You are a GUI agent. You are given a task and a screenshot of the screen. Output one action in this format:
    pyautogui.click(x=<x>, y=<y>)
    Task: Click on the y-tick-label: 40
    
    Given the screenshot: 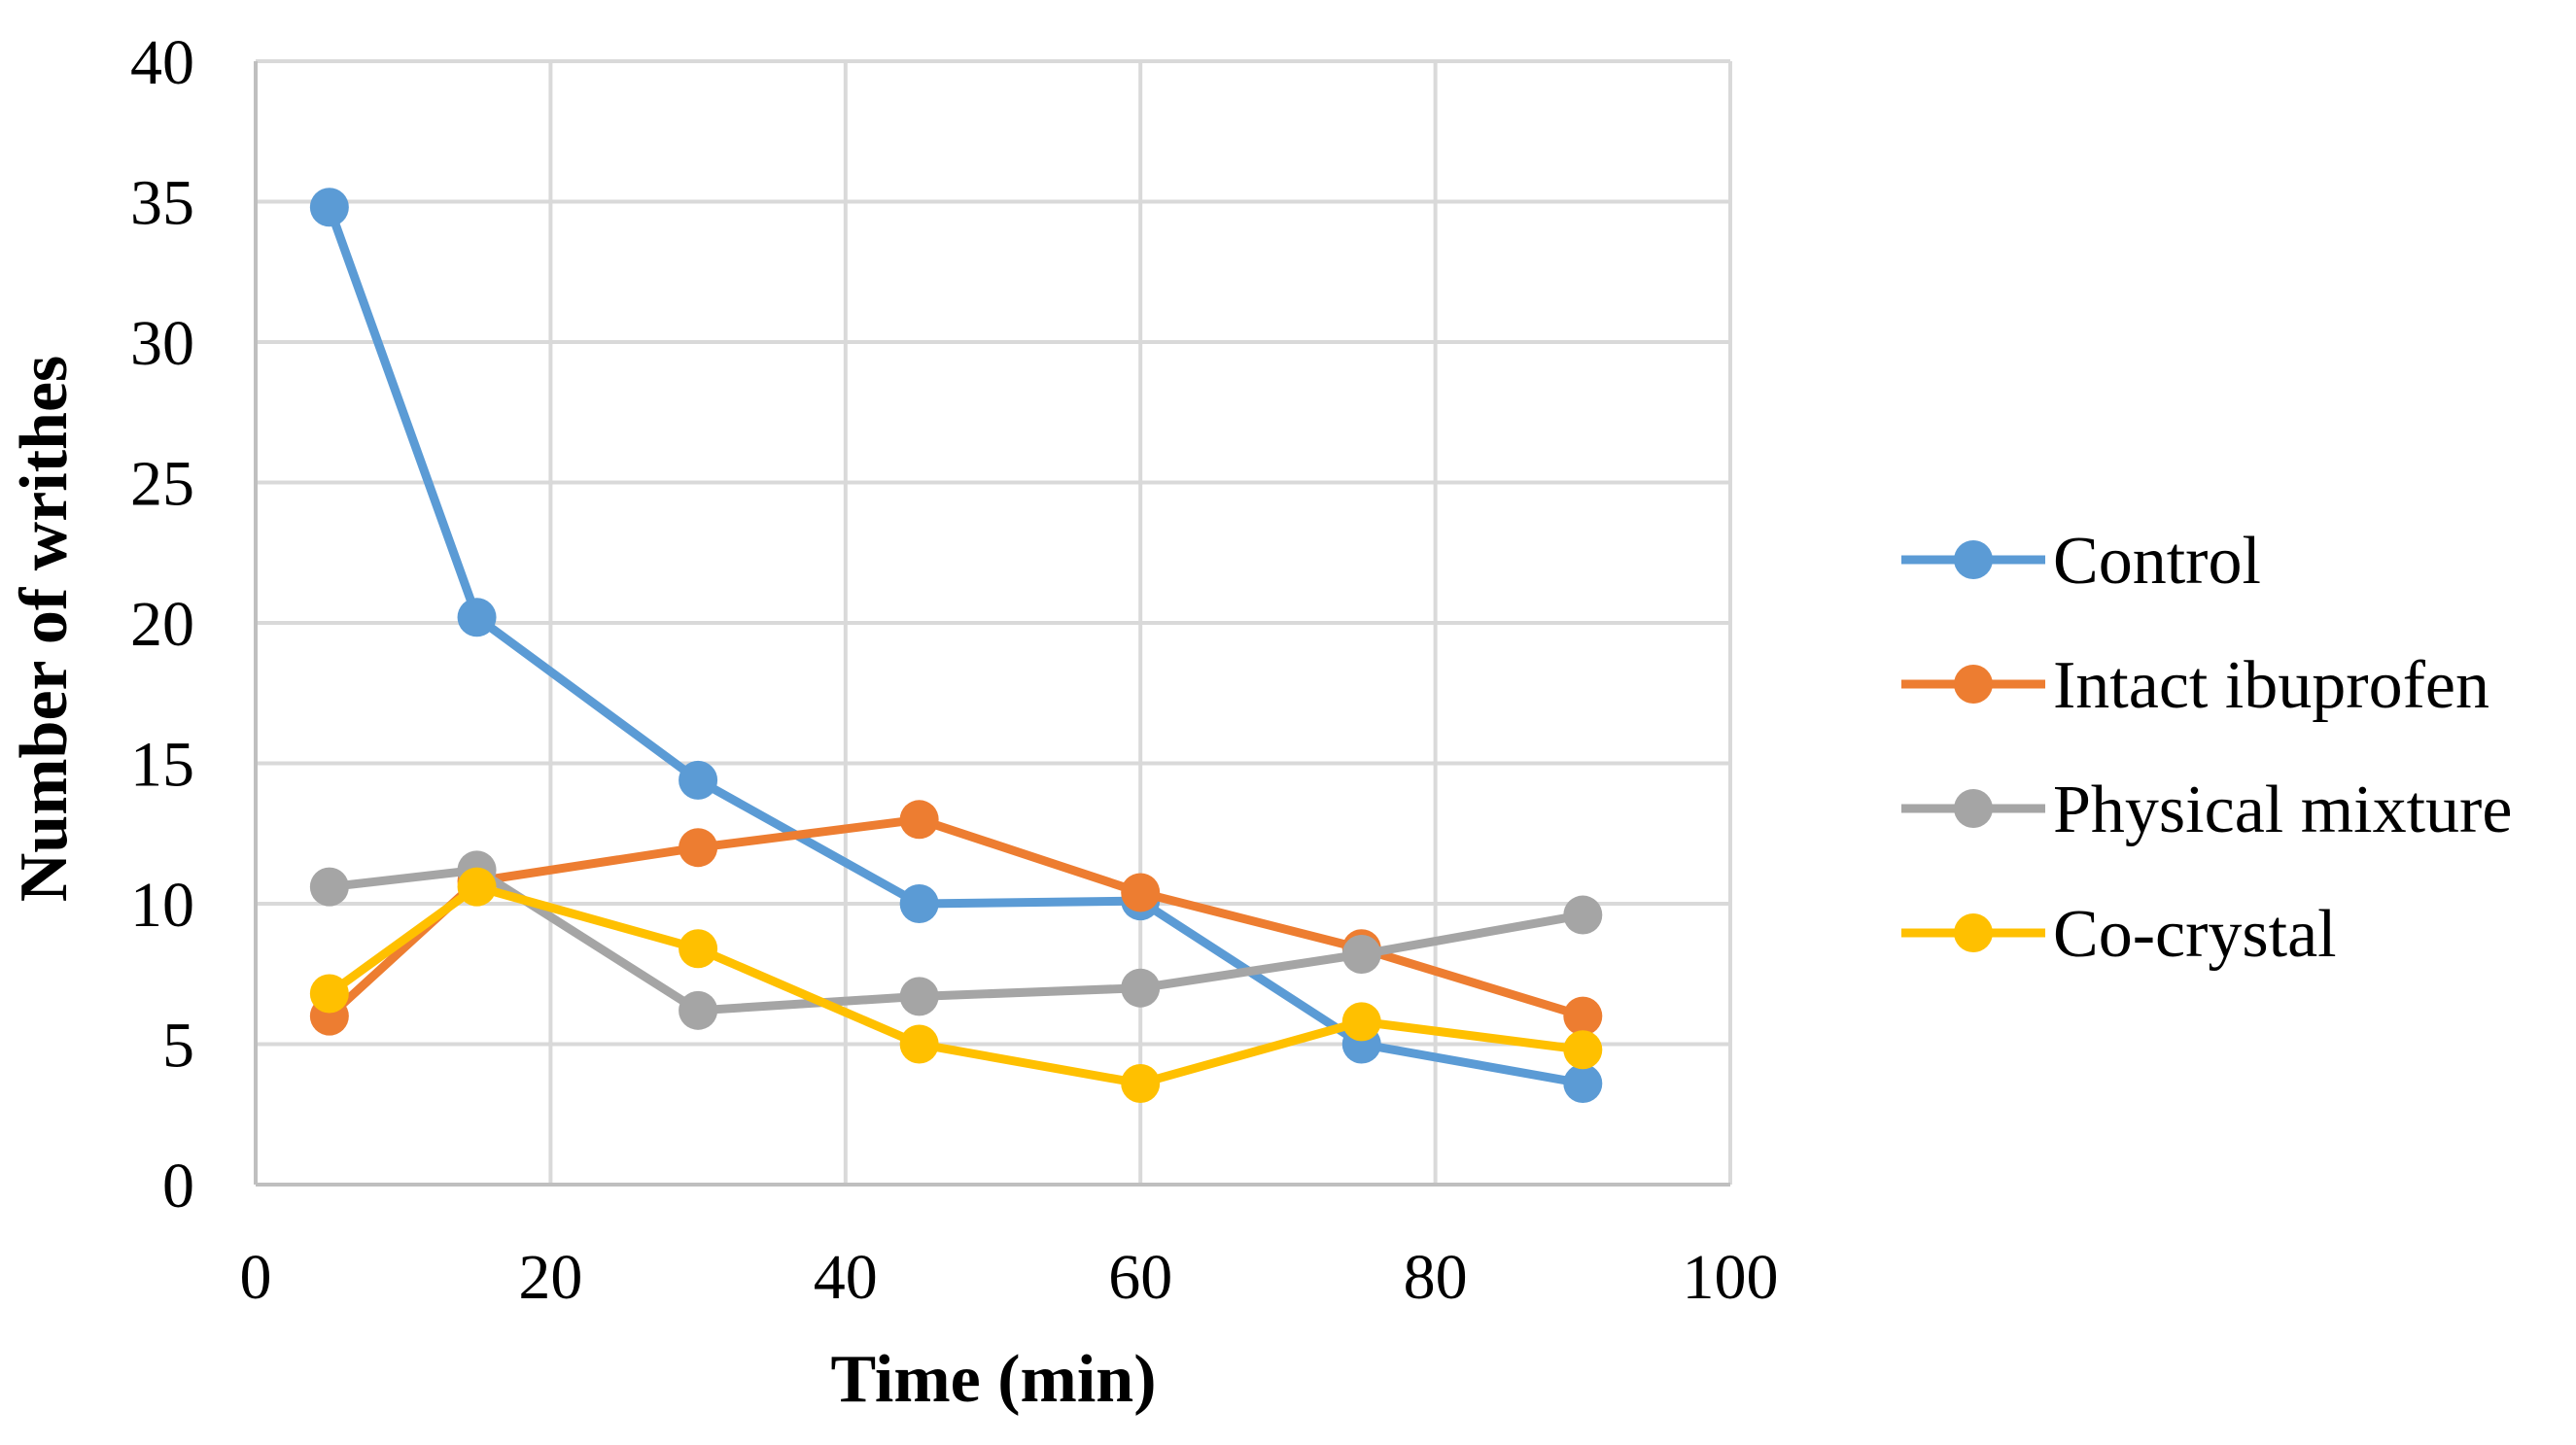 What is the action you would take?
    pyautogui.click(x=162, y=62)
    